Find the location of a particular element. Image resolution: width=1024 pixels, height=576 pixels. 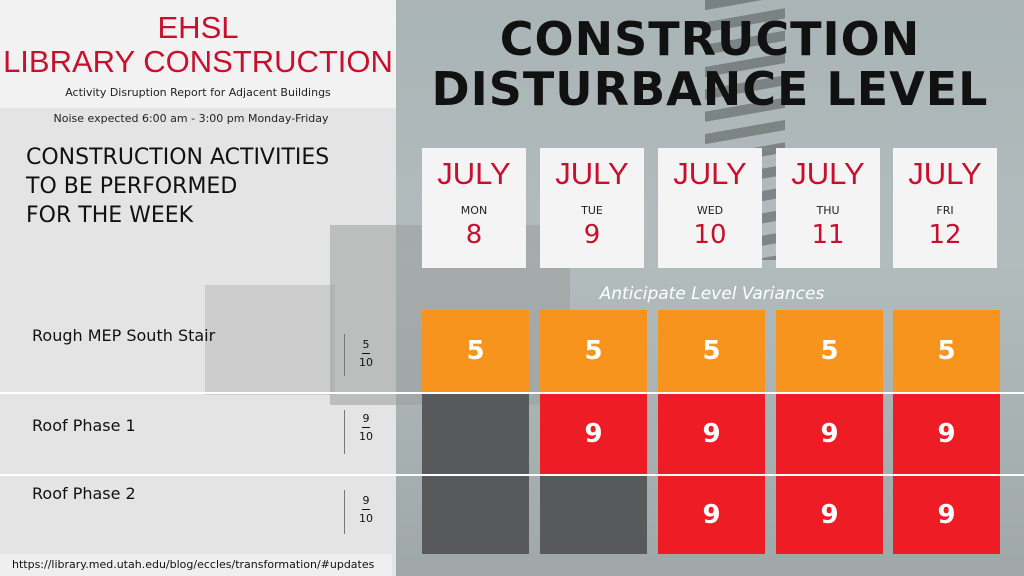

activity-score: 5 10 is located at coordinates (366, 353).